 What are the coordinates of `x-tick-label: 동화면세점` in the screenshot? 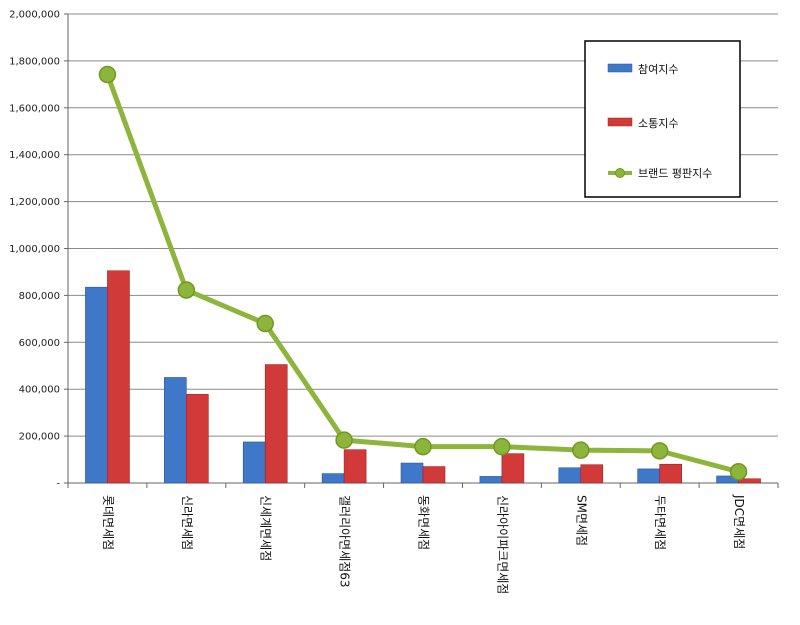 It's located at (424, 522).